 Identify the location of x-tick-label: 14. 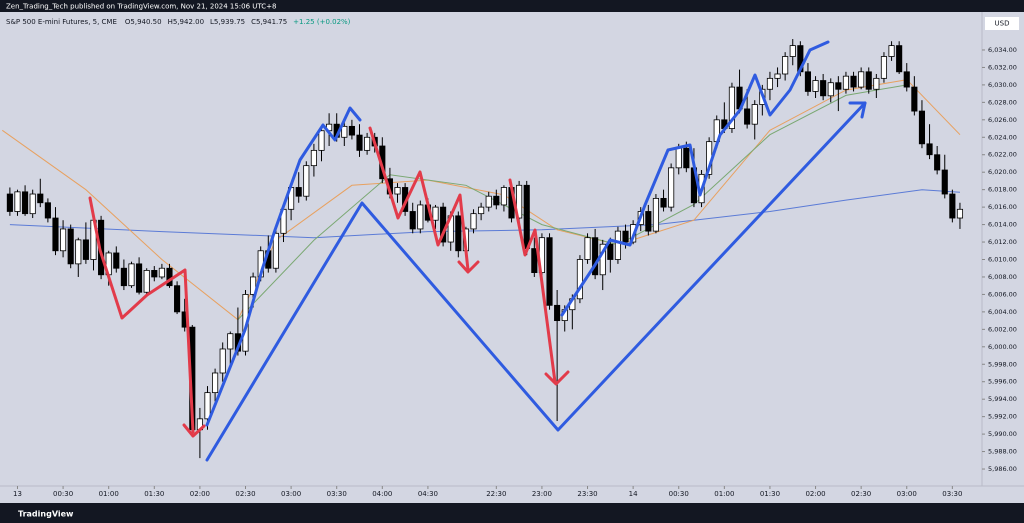
(633, 494).